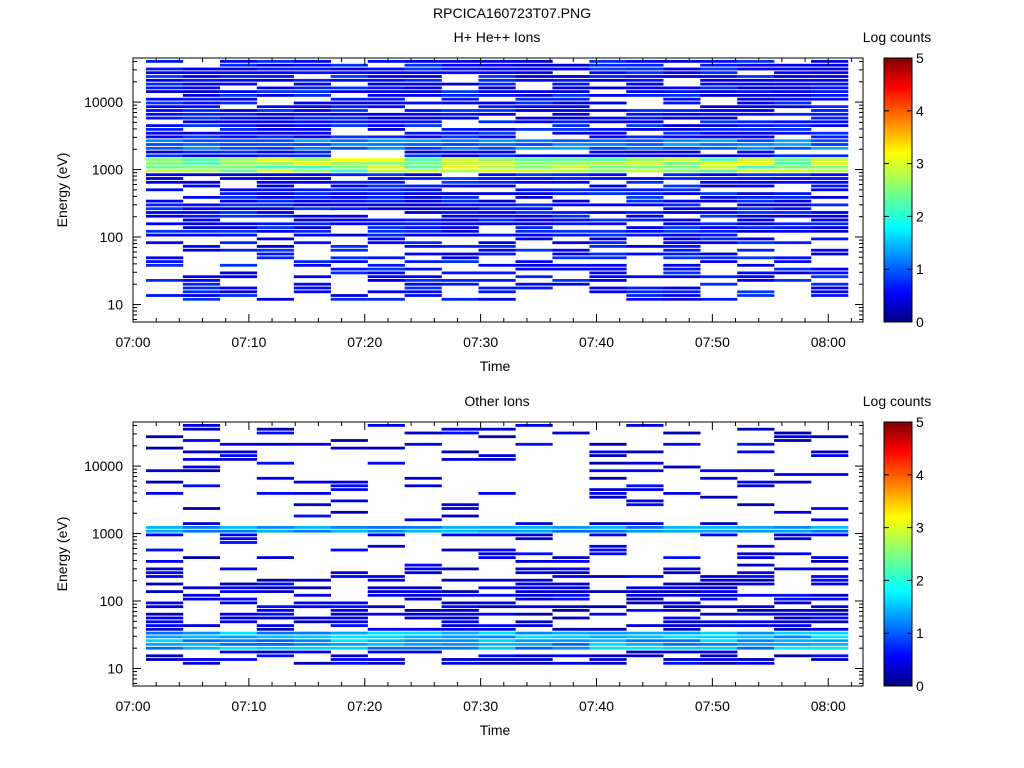  I want to click on colorbar, so click(898, 554).